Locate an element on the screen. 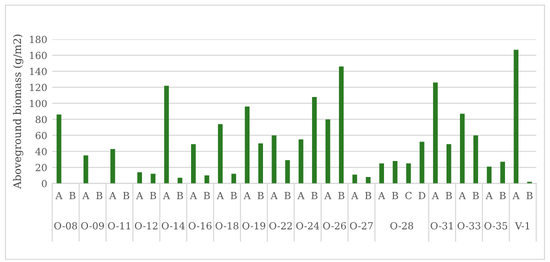 This screenshot has height=262, width=550. x-tick-label: D is located at coordinates (422, 196).